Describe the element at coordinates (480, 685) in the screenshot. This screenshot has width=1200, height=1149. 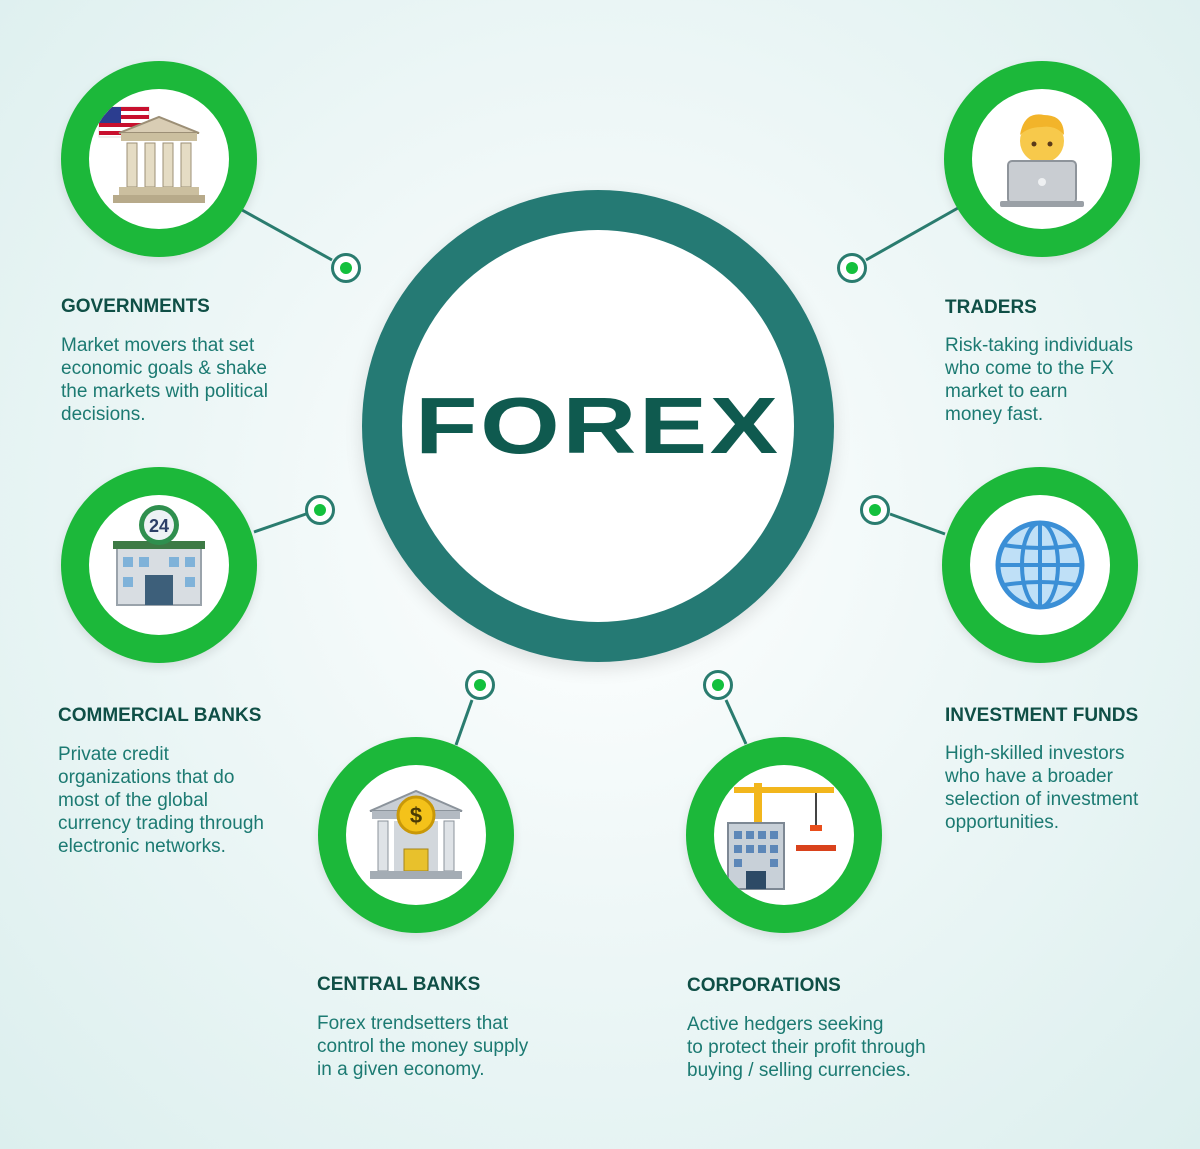
I see `central-banks-connector-dot` at that location.